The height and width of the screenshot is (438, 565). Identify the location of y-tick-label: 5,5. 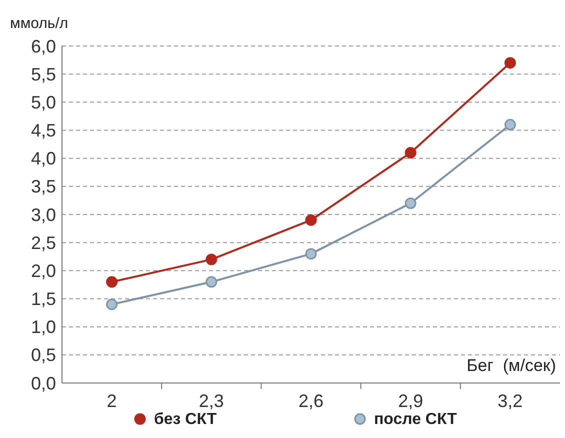
(43, 74).